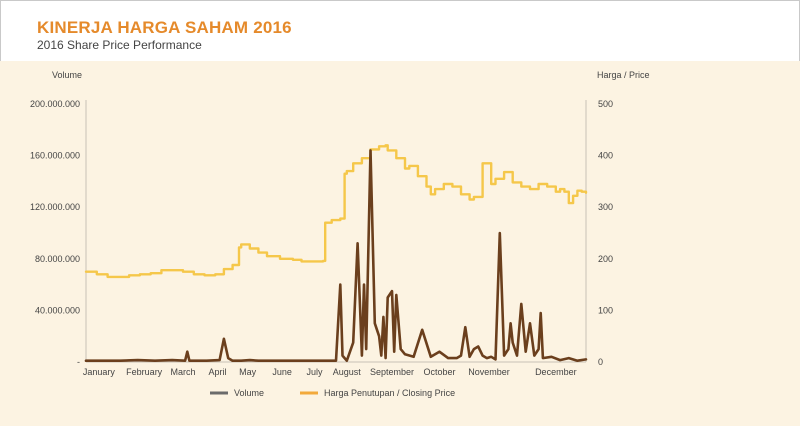 This screenshot has height=426, width=800. I want to click on x-tick-label: January, so click(99, 372).